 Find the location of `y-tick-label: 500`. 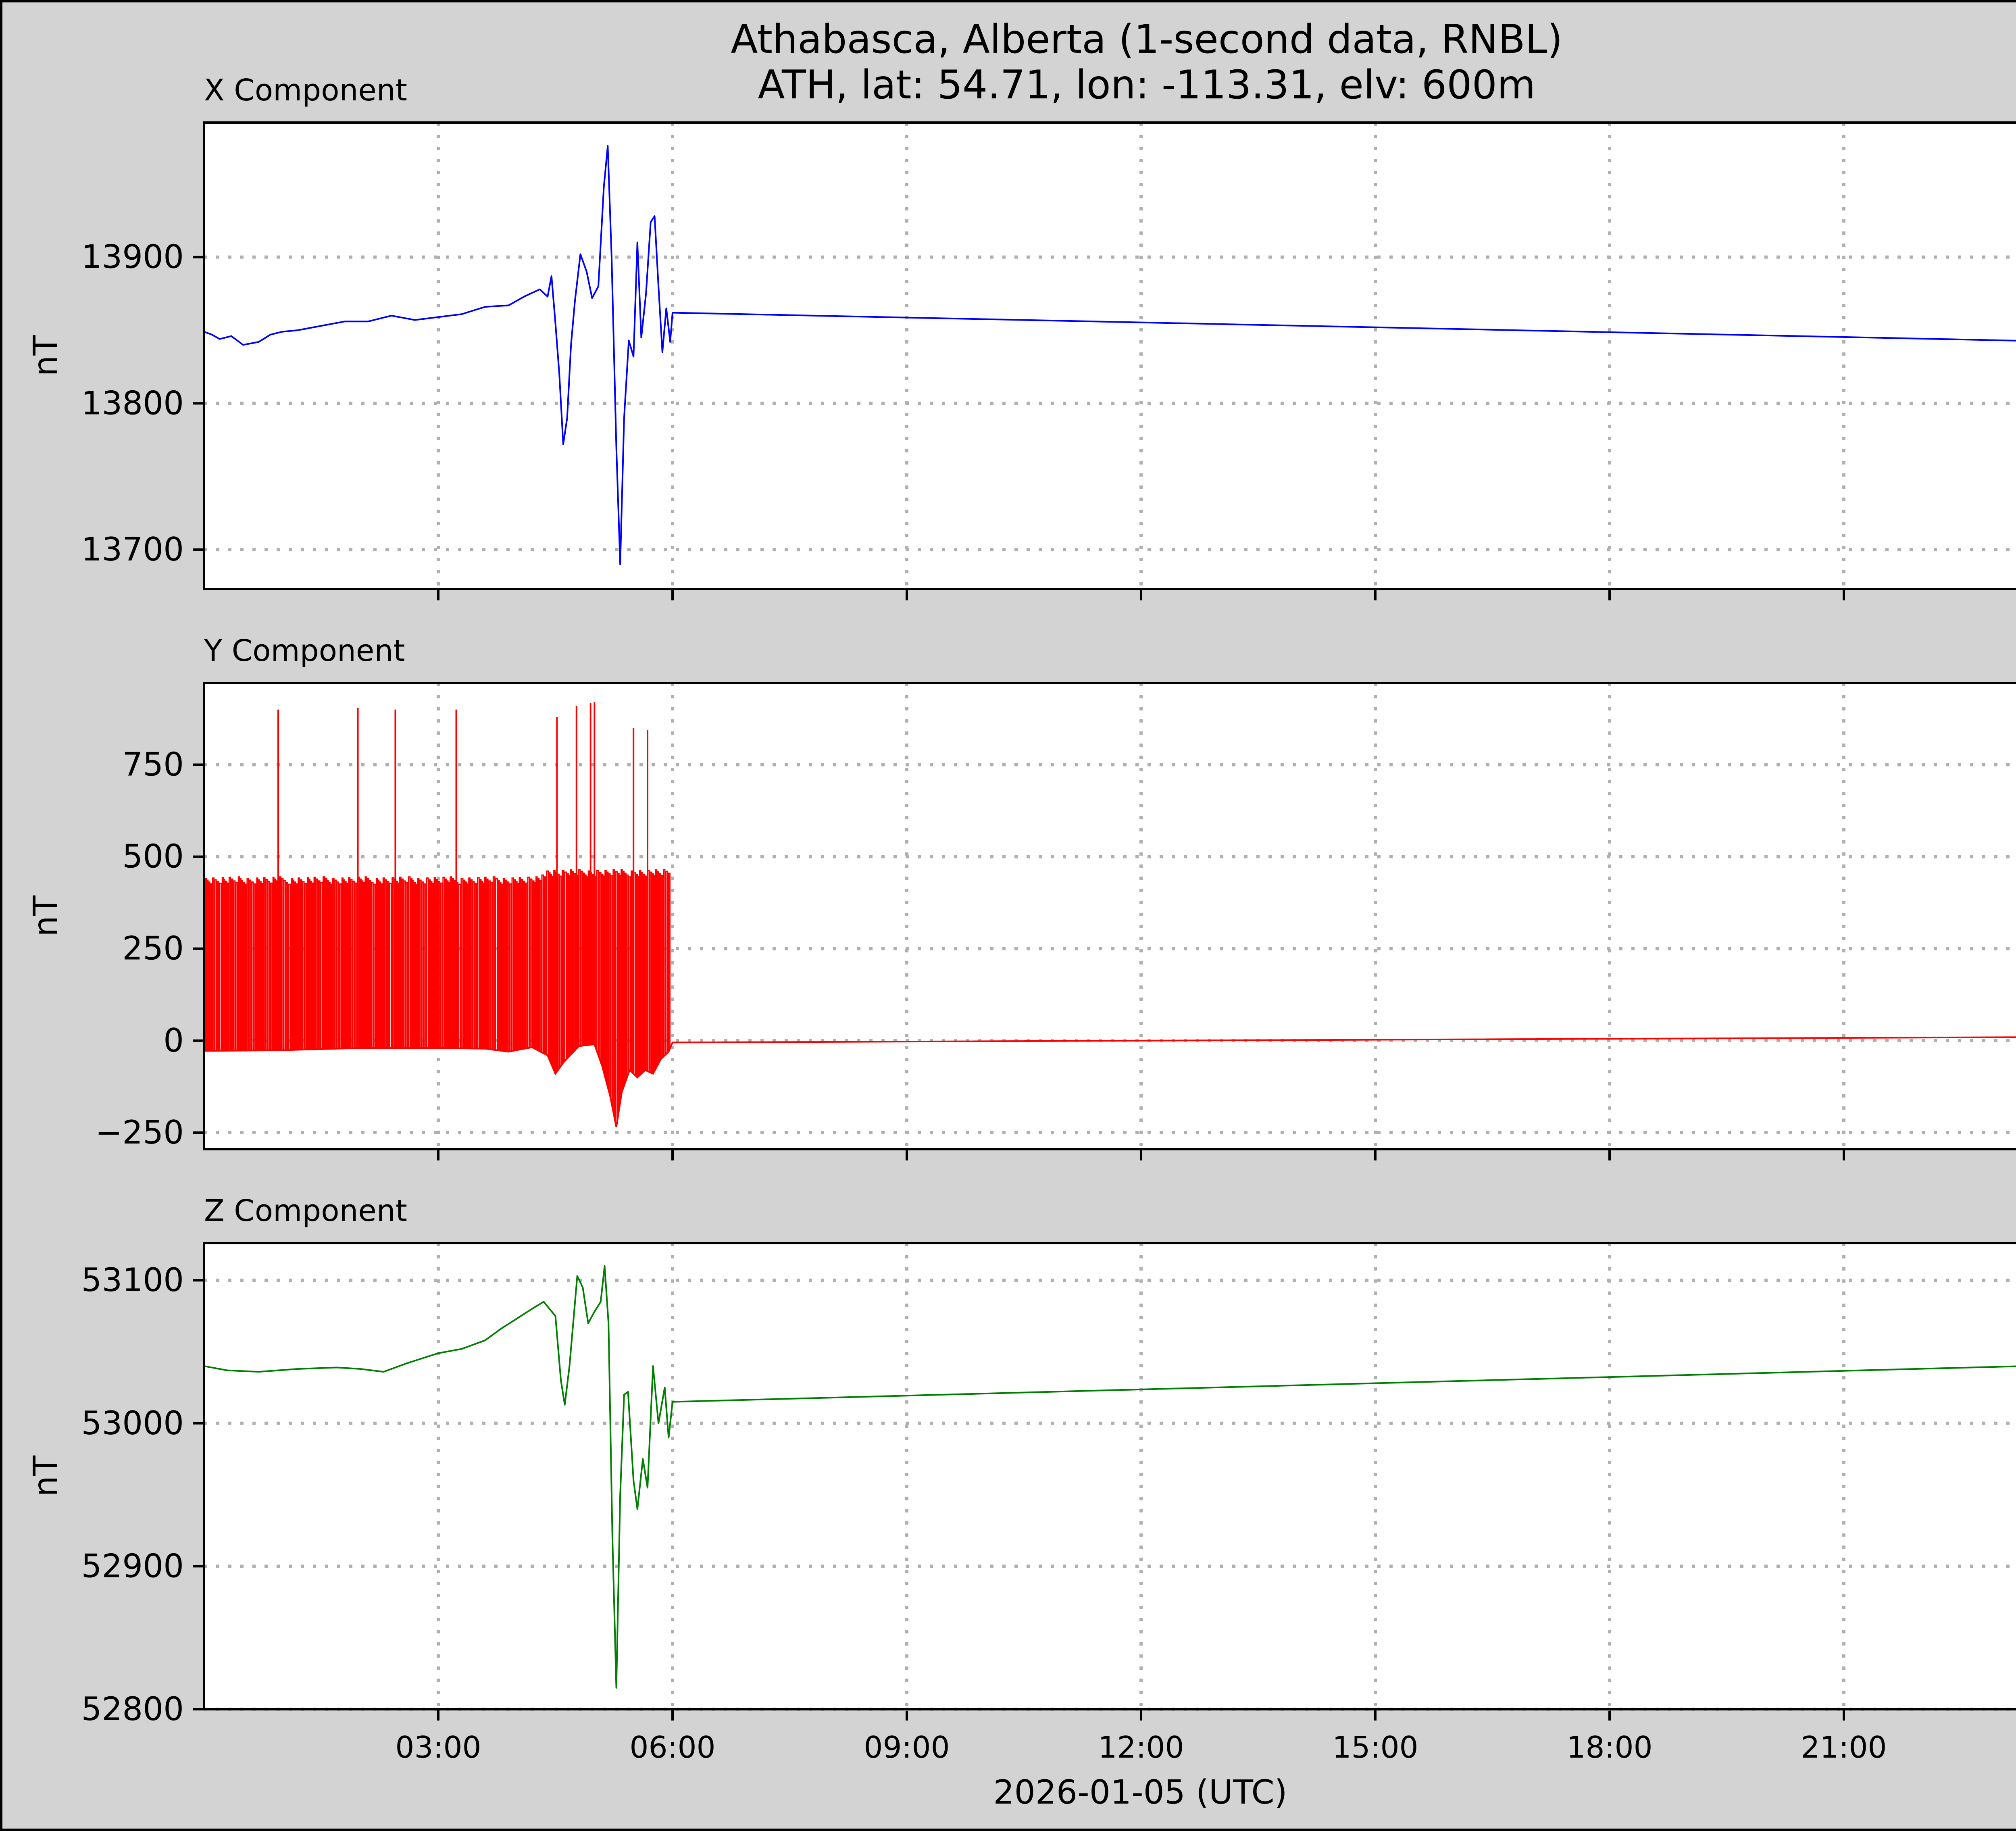

y-tick-label: 500 is located at coordinates (153, 856).